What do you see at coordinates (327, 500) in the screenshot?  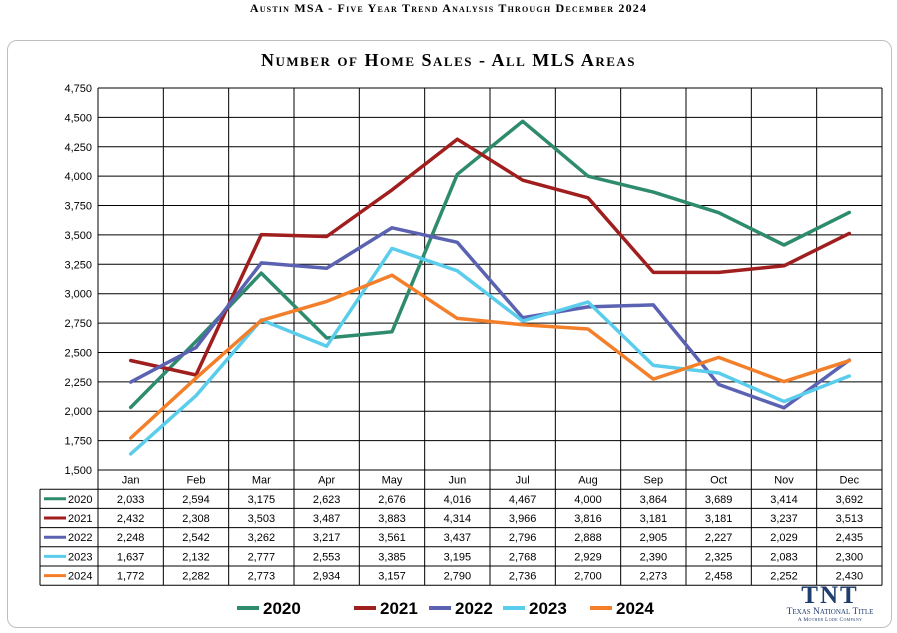 I see `table-cell: 2,623` at bounding box center [327, 500].